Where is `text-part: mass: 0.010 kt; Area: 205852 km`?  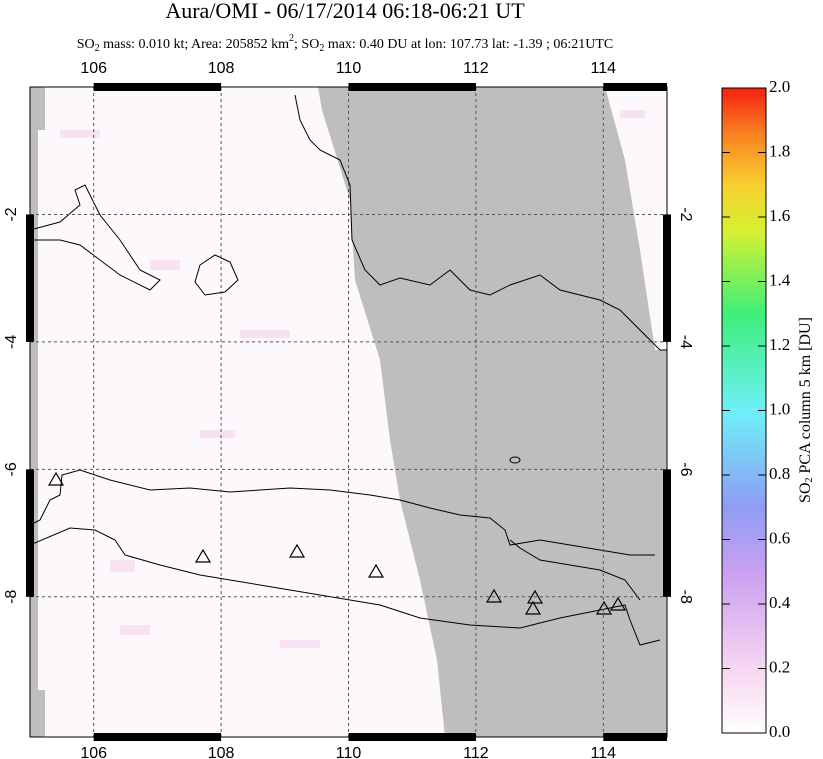 text-part: mass: 0.010 kt; Area: 205852 km is located at coordinates (194, 44).